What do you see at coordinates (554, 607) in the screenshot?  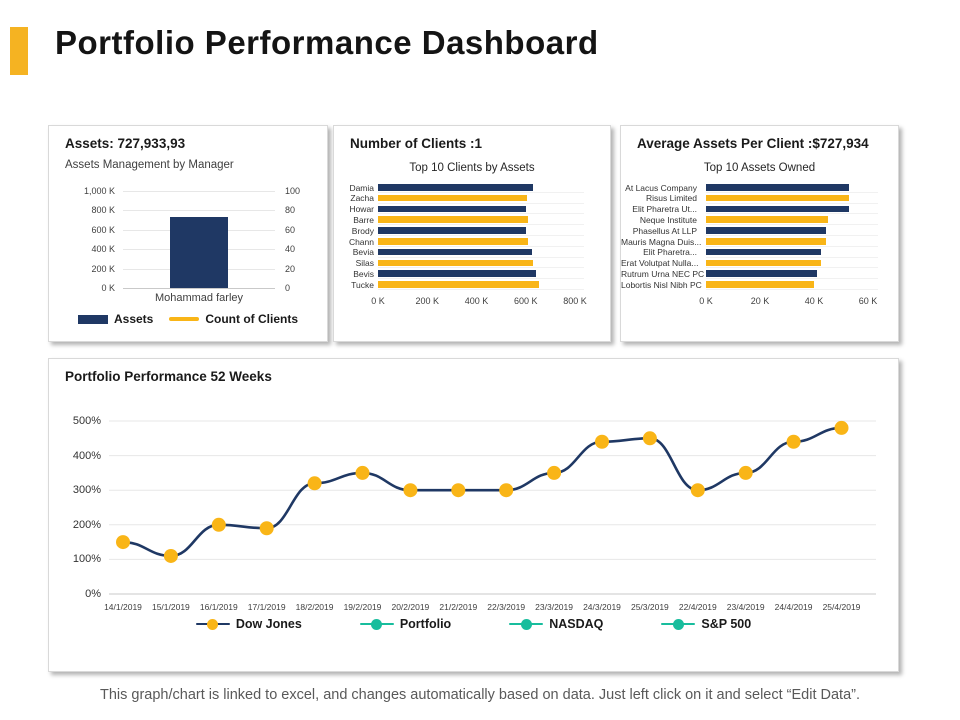 I see `x-axis-date-label: 23/3/2019` at bounding box center [554, 607].